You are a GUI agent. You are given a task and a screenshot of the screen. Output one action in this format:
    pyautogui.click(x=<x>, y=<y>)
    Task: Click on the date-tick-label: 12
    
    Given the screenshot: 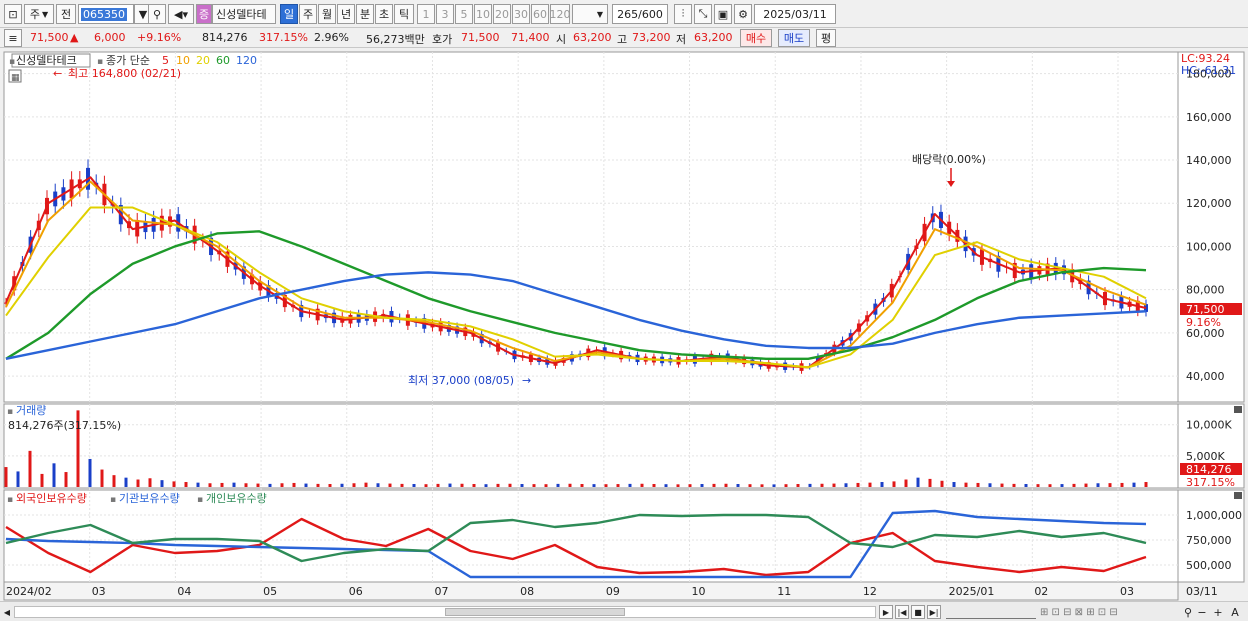 What is the action you would take?
    pyautogui.click(x=870, y=591)
    